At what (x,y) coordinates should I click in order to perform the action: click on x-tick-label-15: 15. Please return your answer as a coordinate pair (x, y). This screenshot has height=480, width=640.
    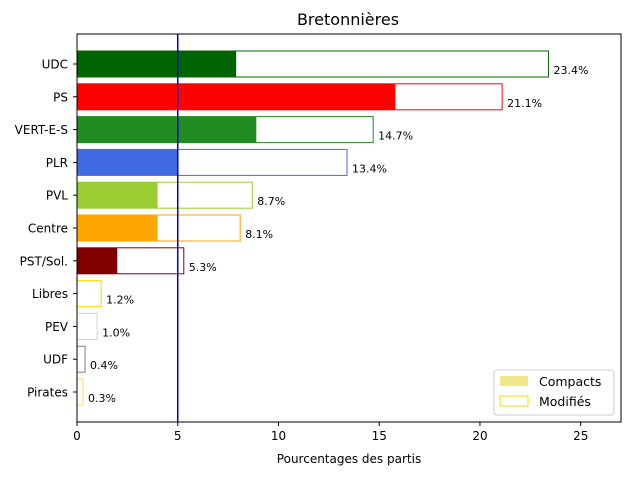
    Looking at the image, I should click on (379, 436).